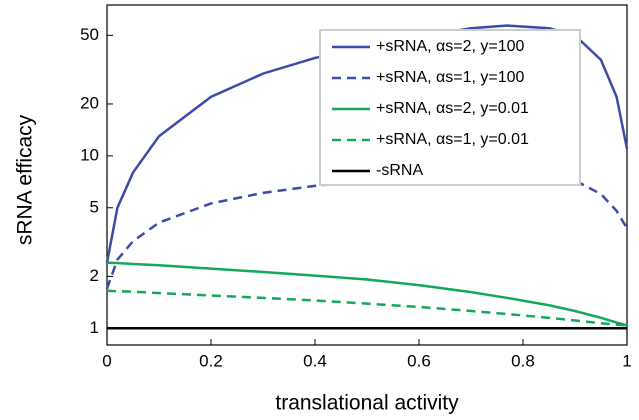  I want to click on x-tick-label: 1, so click(626, 360).